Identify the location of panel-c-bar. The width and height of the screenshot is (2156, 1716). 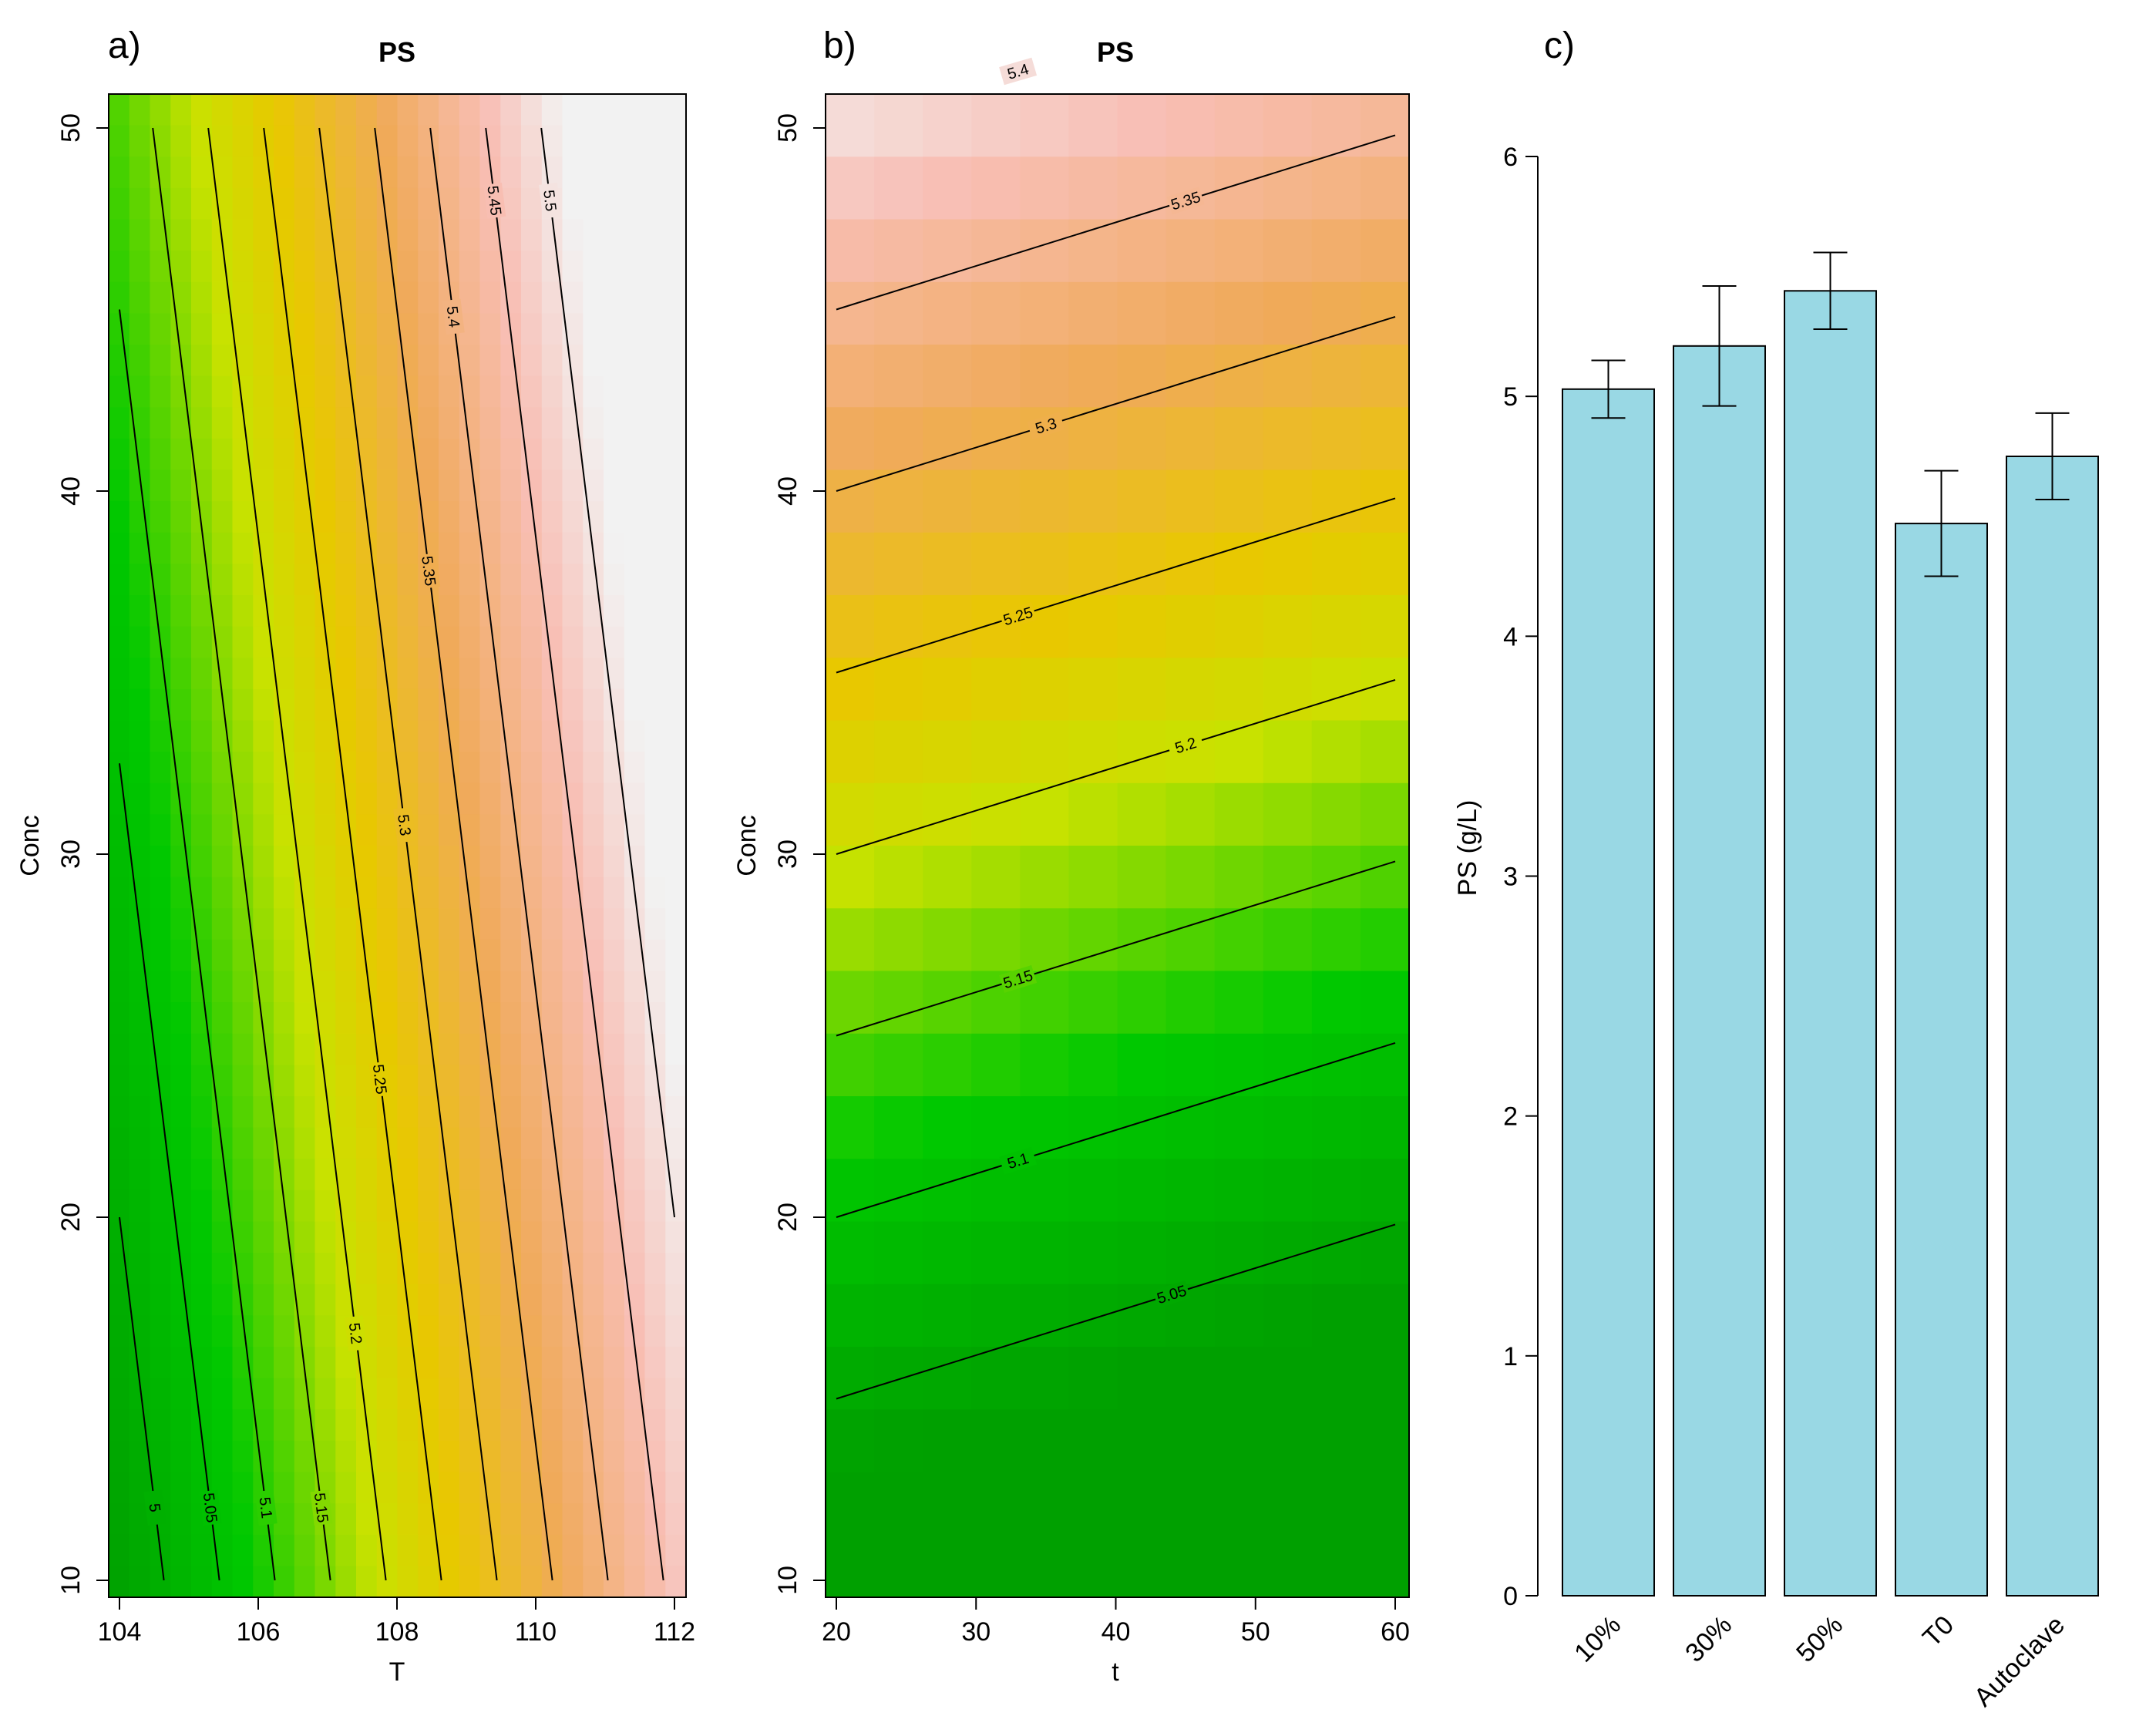
(1831, 944).